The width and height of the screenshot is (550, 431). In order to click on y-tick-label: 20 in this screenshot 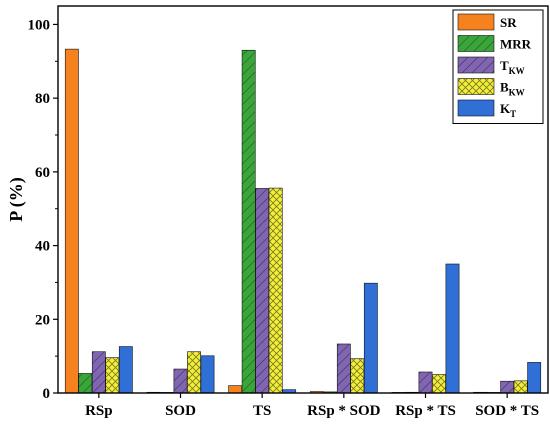, I will do `click(42, 320)`.